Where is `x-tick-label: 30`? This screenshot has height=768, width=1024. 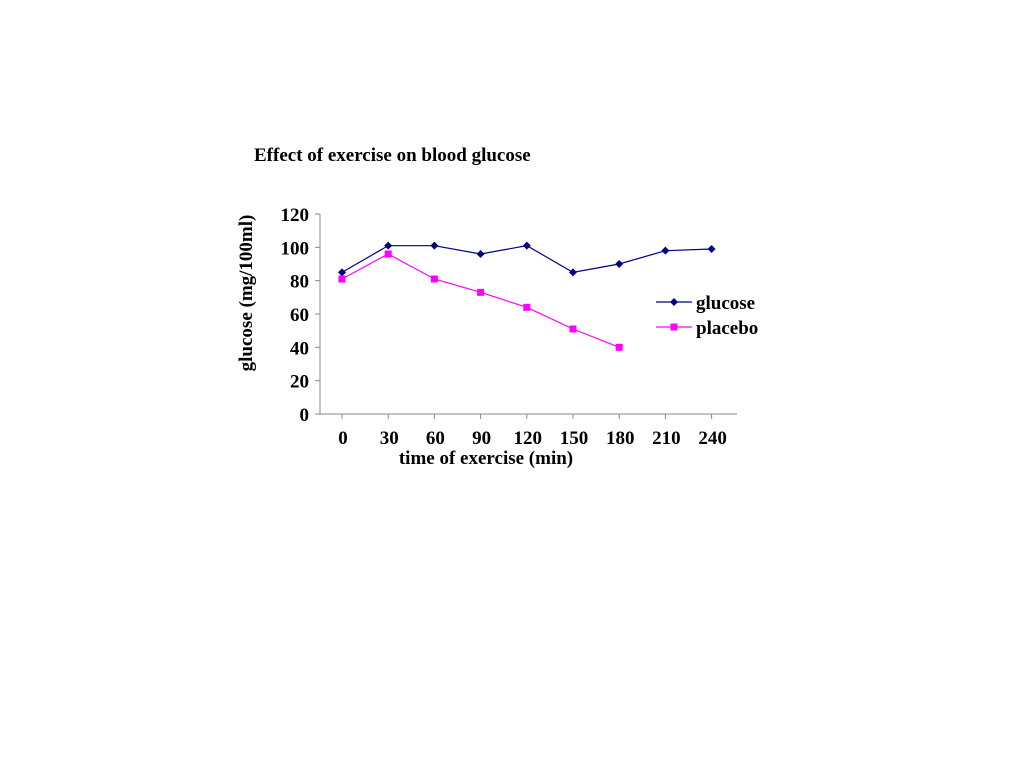 x-tick-label: 30 is located at coordinates (389, 438).